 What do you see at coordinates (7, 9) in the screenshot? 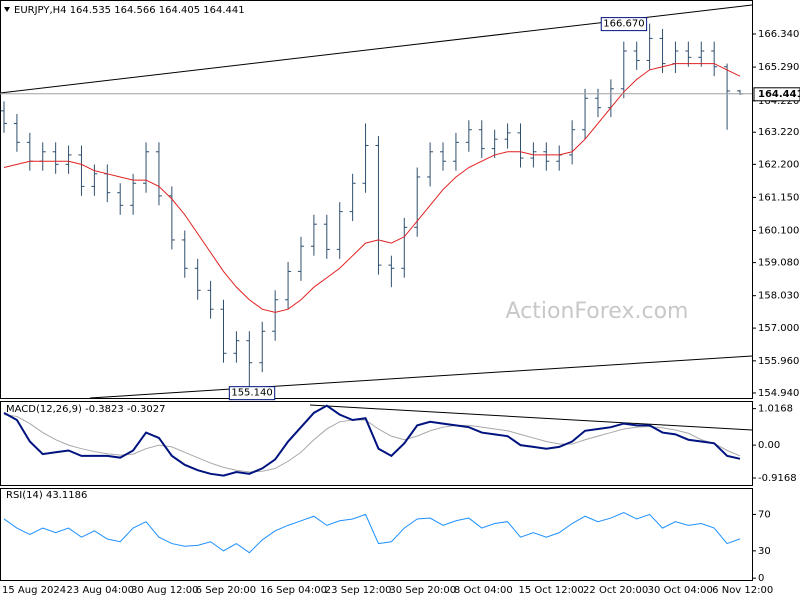
I see `menu-icon` at bounding box center [7, 9].